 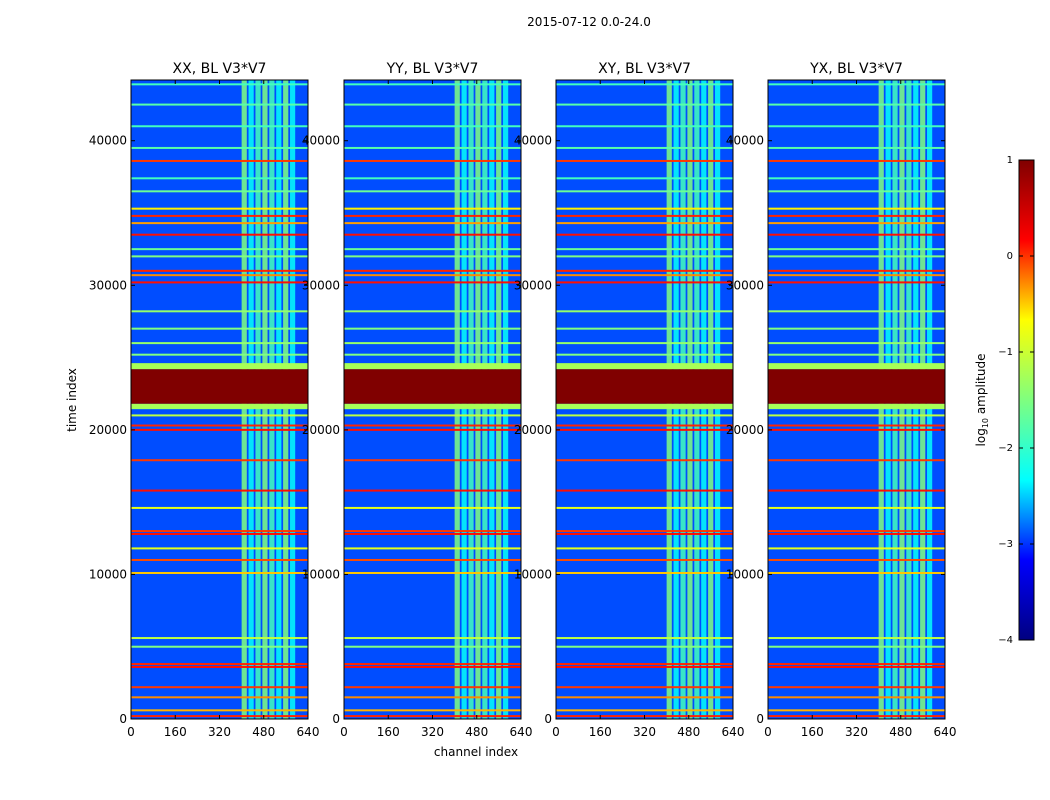 What do you see at coordinates (981, 386) in the screenshot?
I see `colorbar-label-rest: amplitude` at bounding box center [981, 386].